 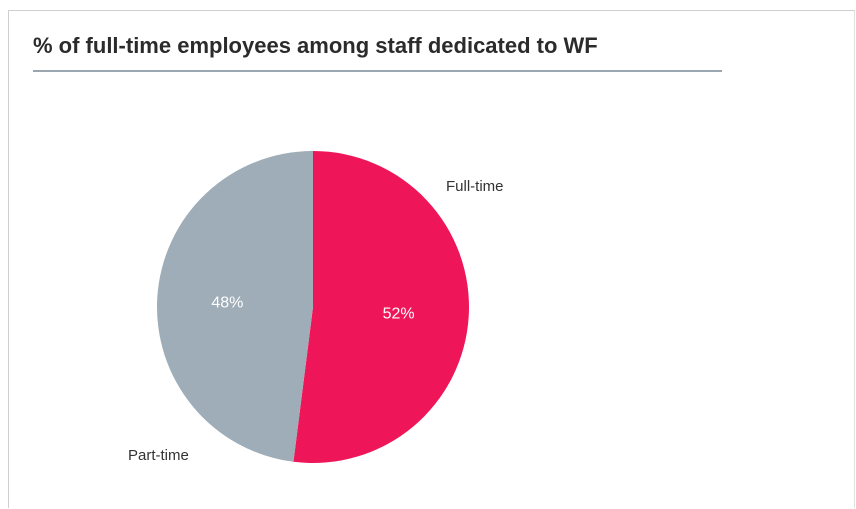 What do you see at coordinates (158, 455) in the screenshot?
I see `pie-category-label: Part-time` at bounding box center [158, 455].